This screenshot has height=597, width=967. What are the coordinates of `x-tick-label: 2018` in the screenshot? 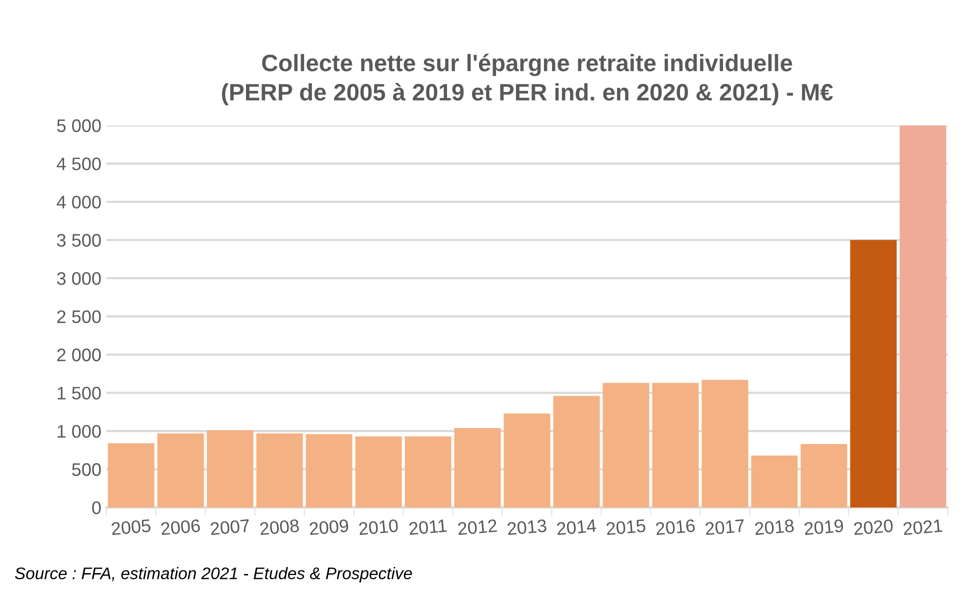 It's located at (774, 527).